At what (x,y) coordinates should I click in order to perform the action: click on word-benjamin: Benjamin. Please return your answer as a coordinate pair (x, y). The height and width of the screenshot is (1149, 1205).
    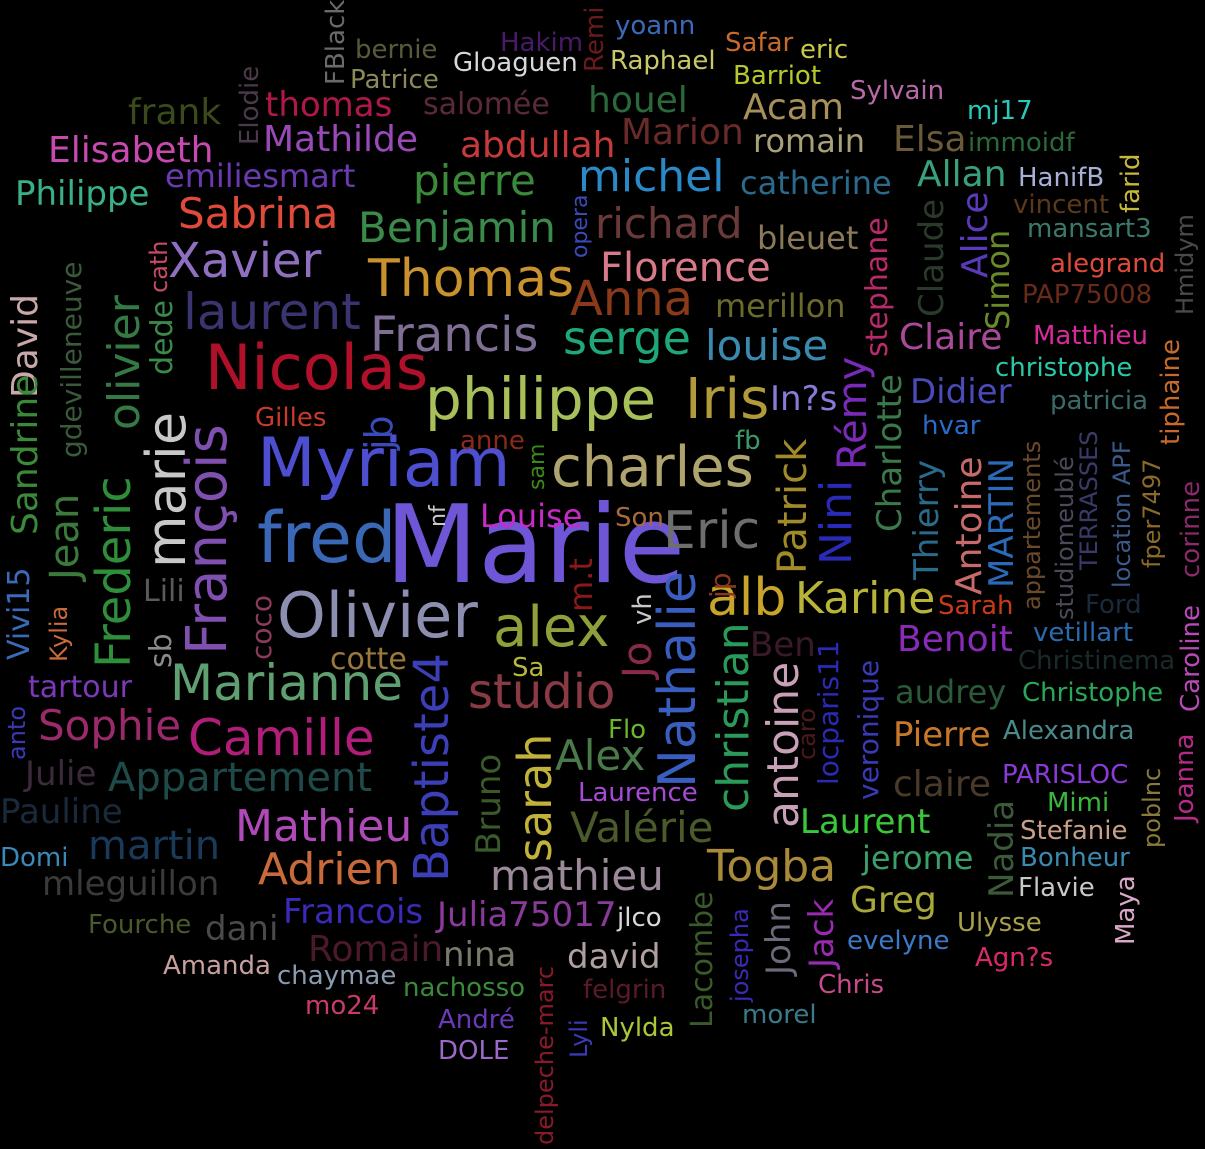
    Looking at the image, I should click on (457, 227).